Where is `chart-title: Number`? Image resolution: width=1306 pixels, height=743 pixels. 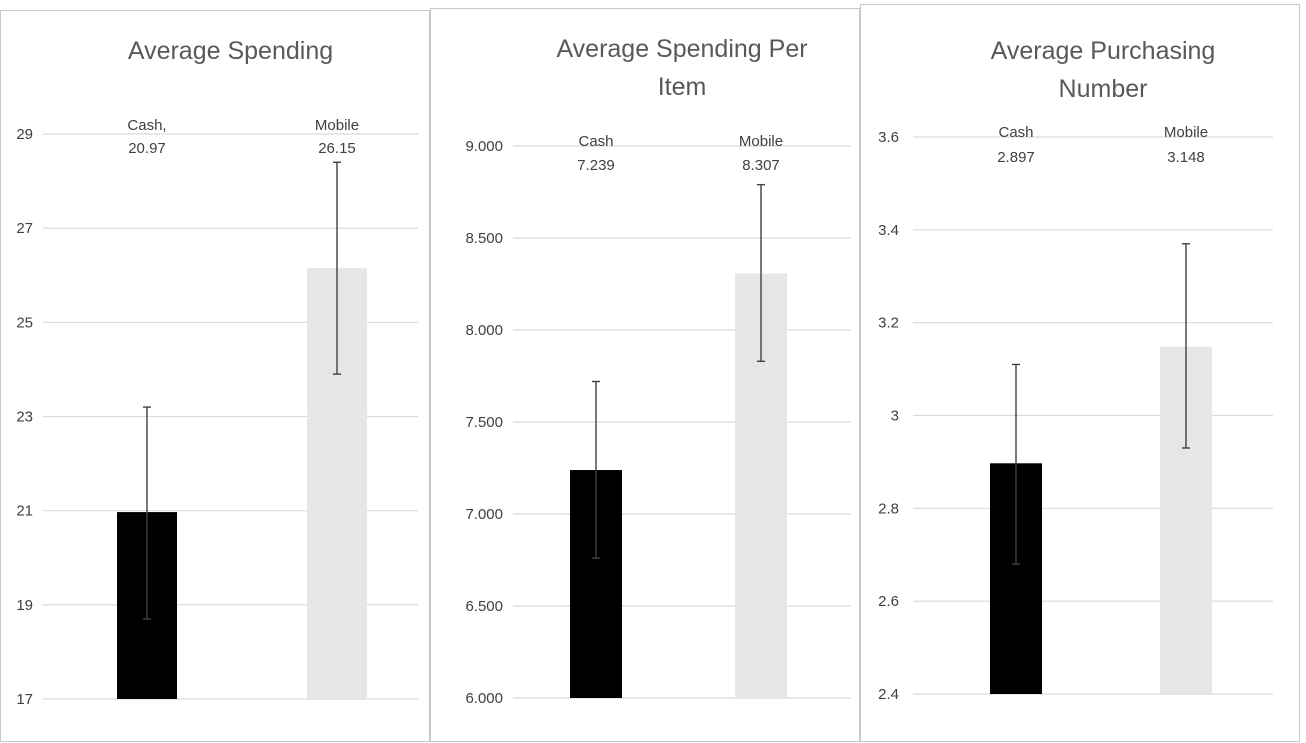 chart-title: Number is located at coordinates (1103, 89).